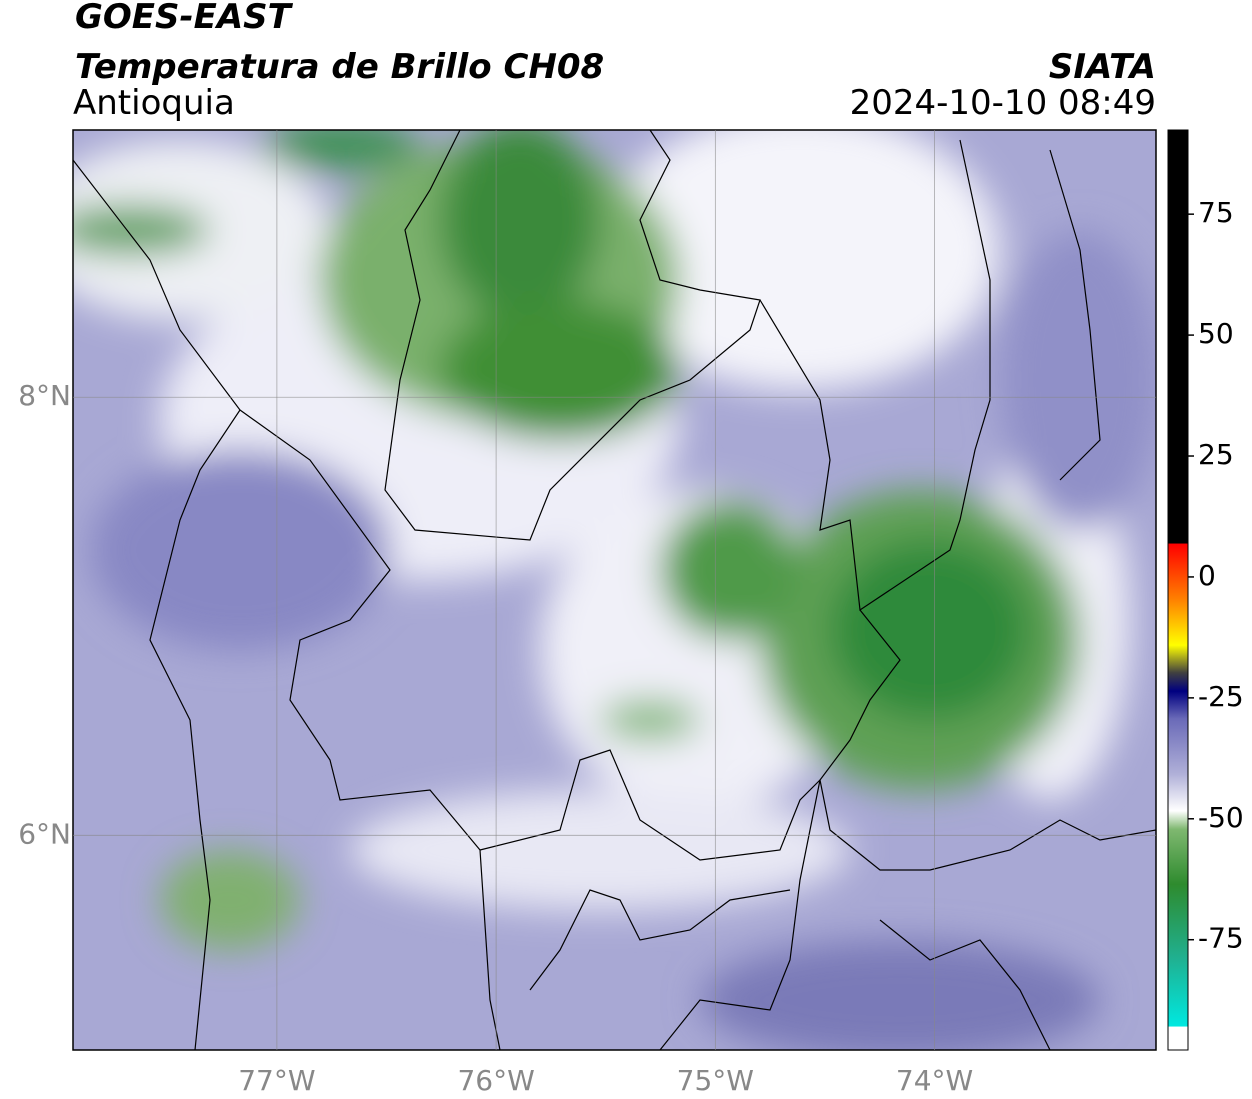 The width and height of the screenshot is (1252, 1099). I want to click on y-tick-label: 8°N, so click(44, 395).